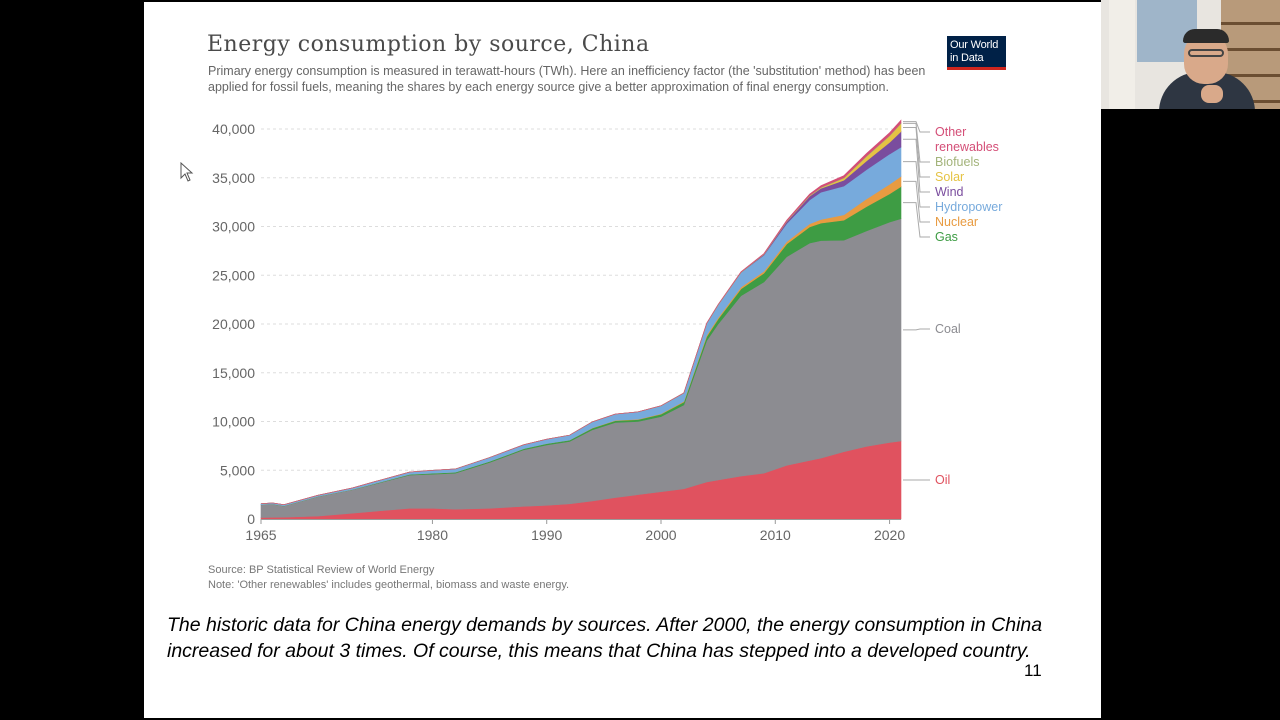  Describe the element at coordinates (1190, 54) in the screenshot. I see `webcam-video` at that location.